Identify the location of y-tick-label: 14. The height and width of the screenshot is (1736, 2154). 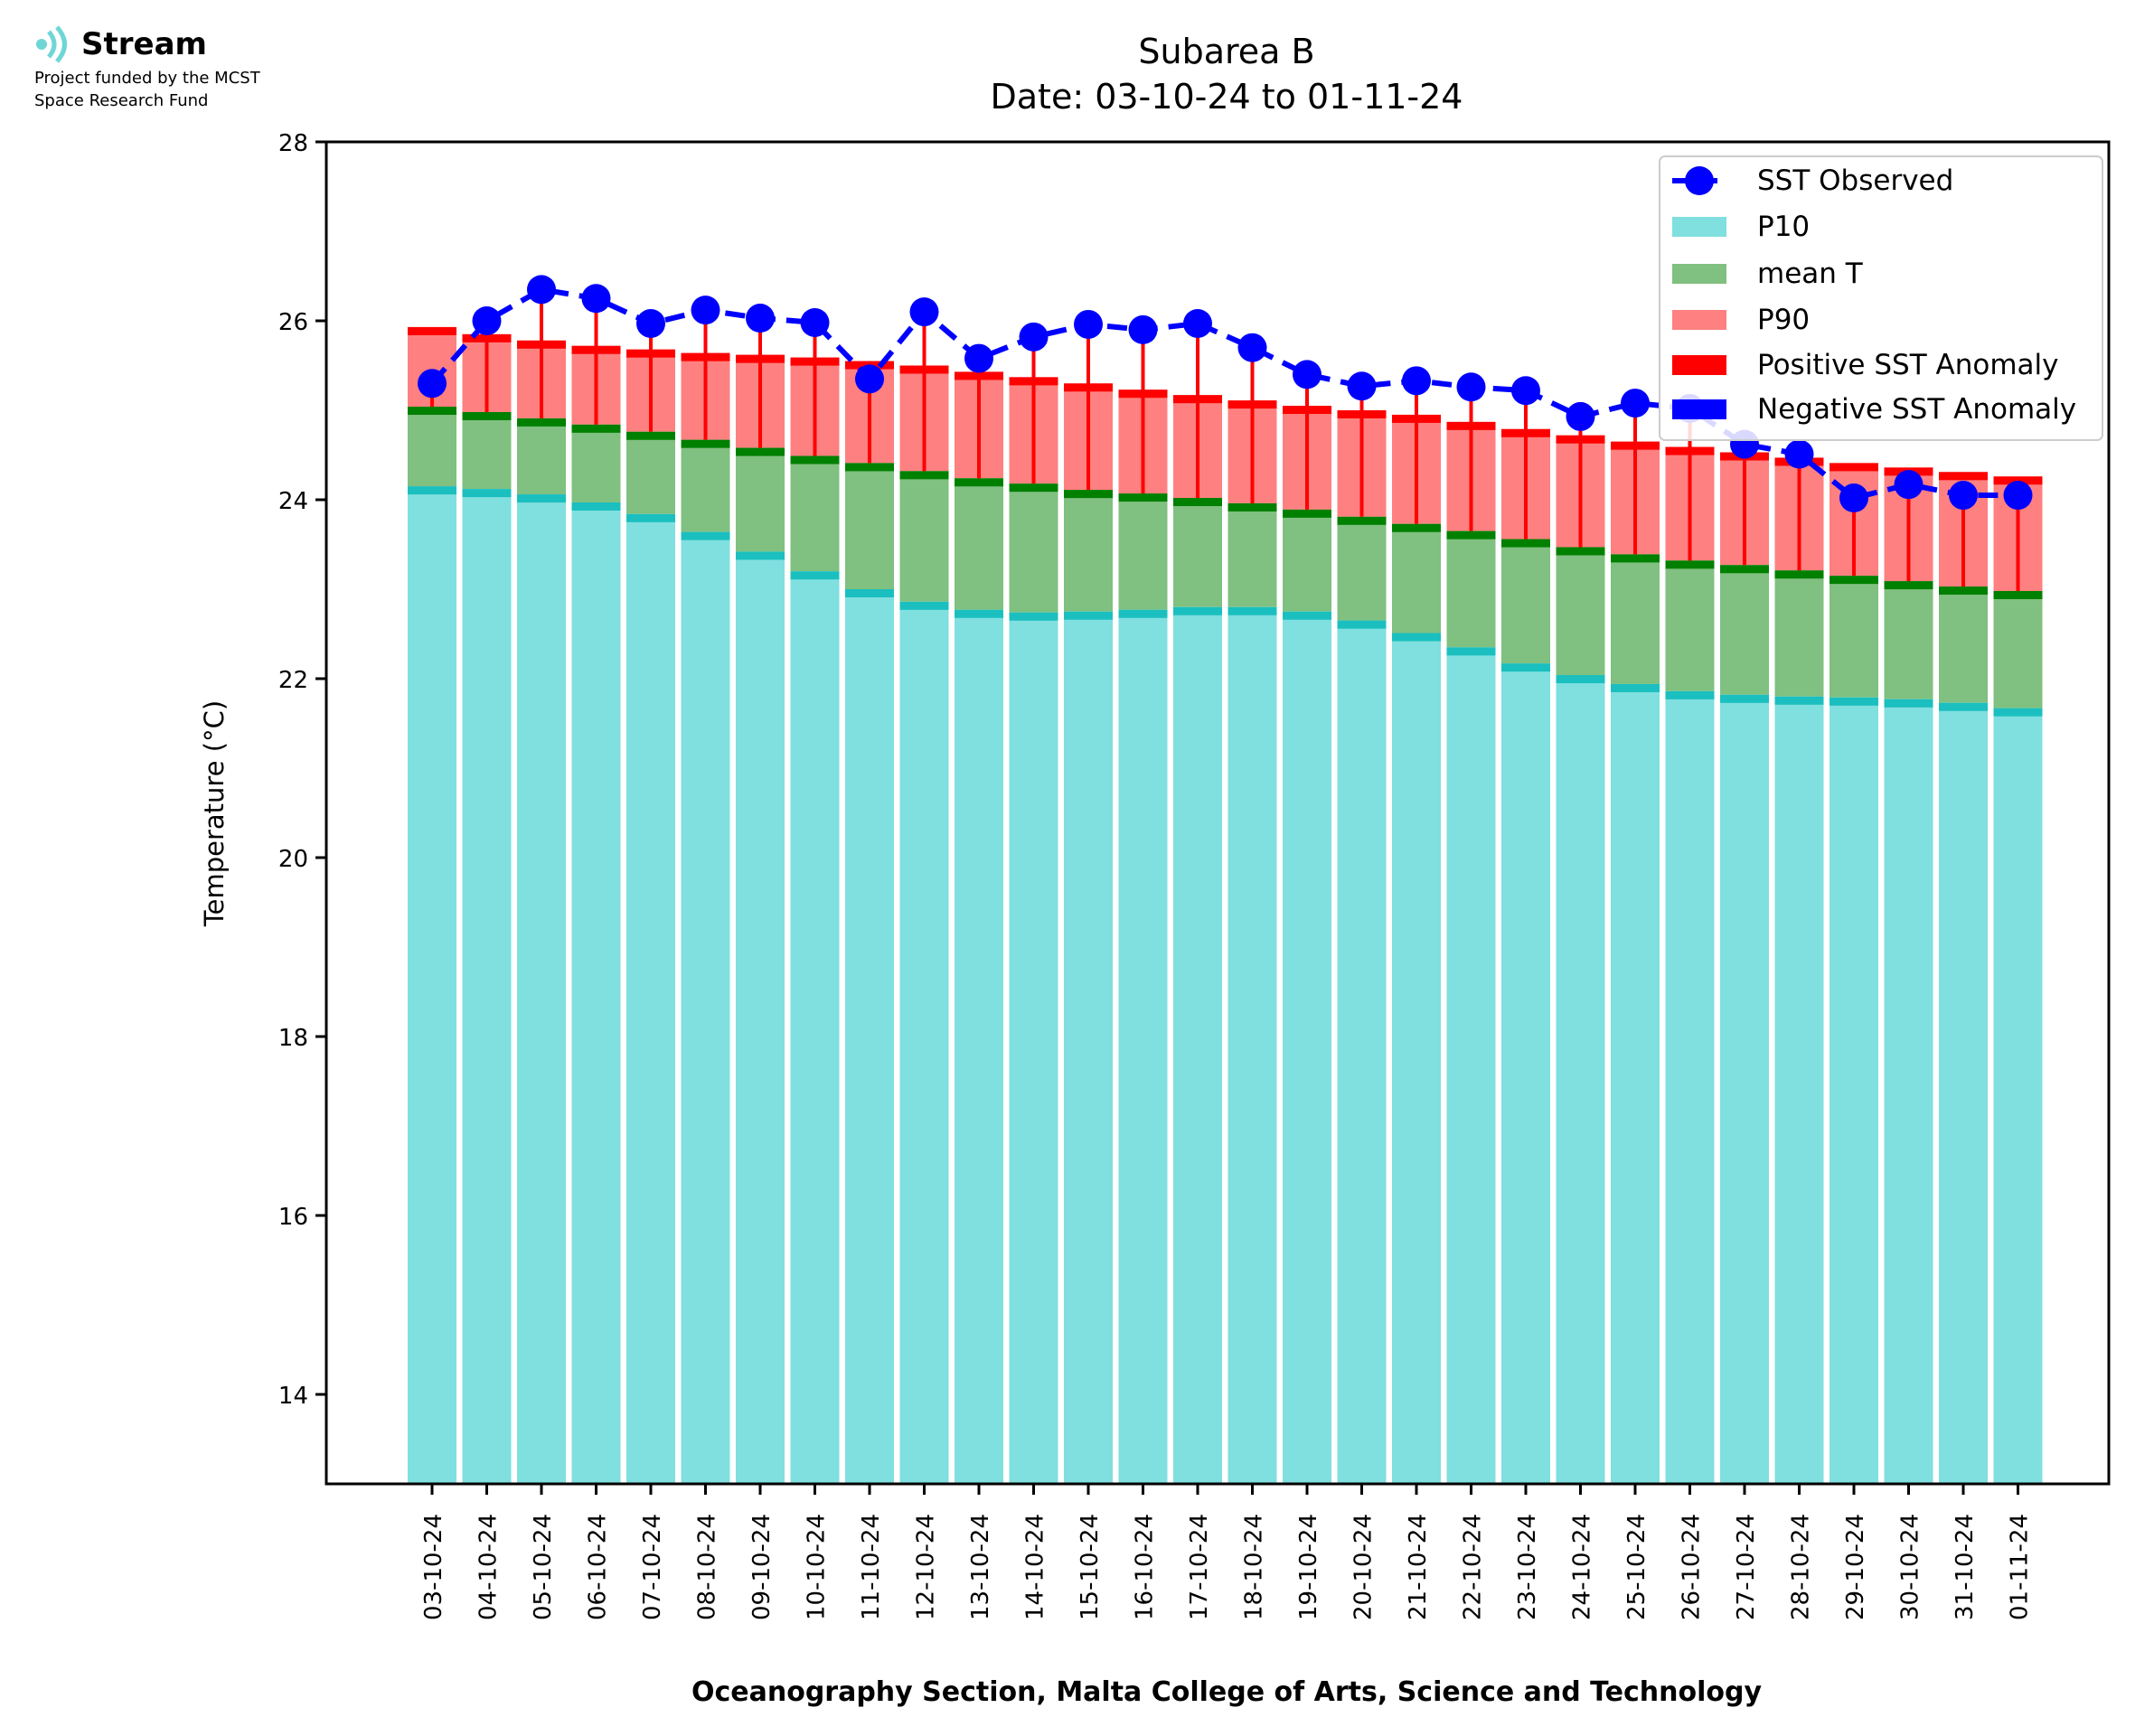
(293, 1397).